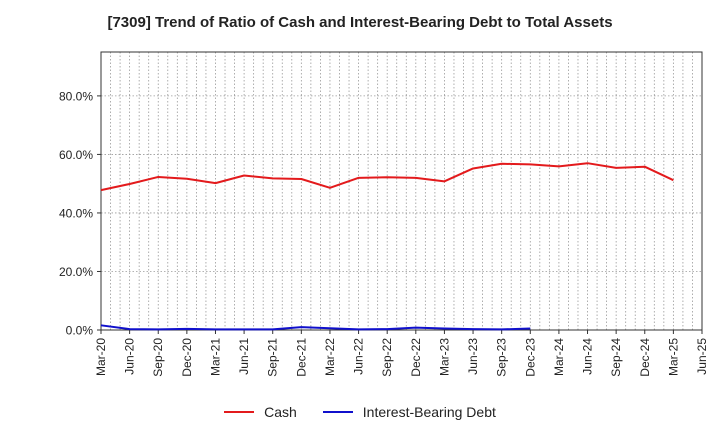 This screenshot has width=720, height=440. What do you see at coordinates (76, 155) in the screenshot?
I see `y-tick-label: 60.0%` at bounding box center [76, 155].